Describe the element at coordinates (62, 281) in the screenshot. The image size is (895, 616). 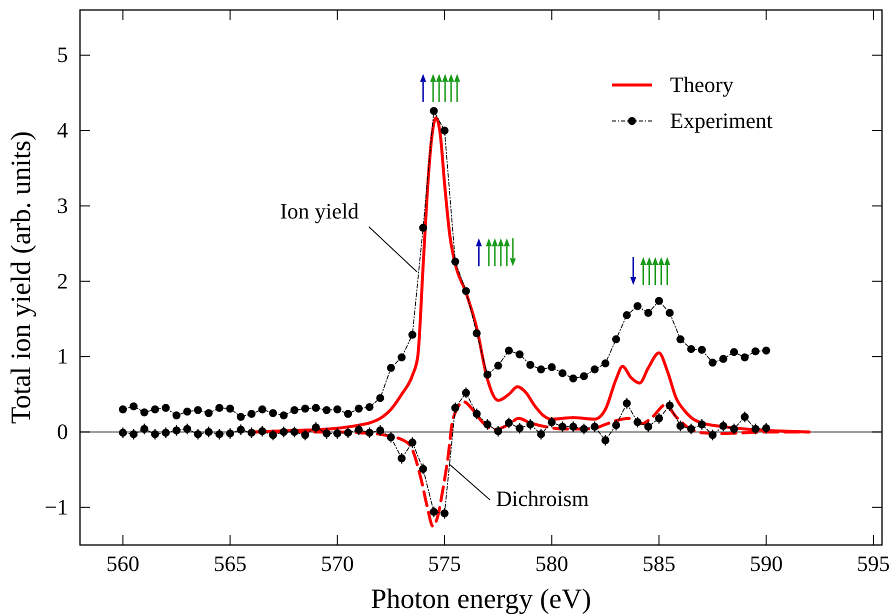
I see `y-tick-label: 2` at that location.